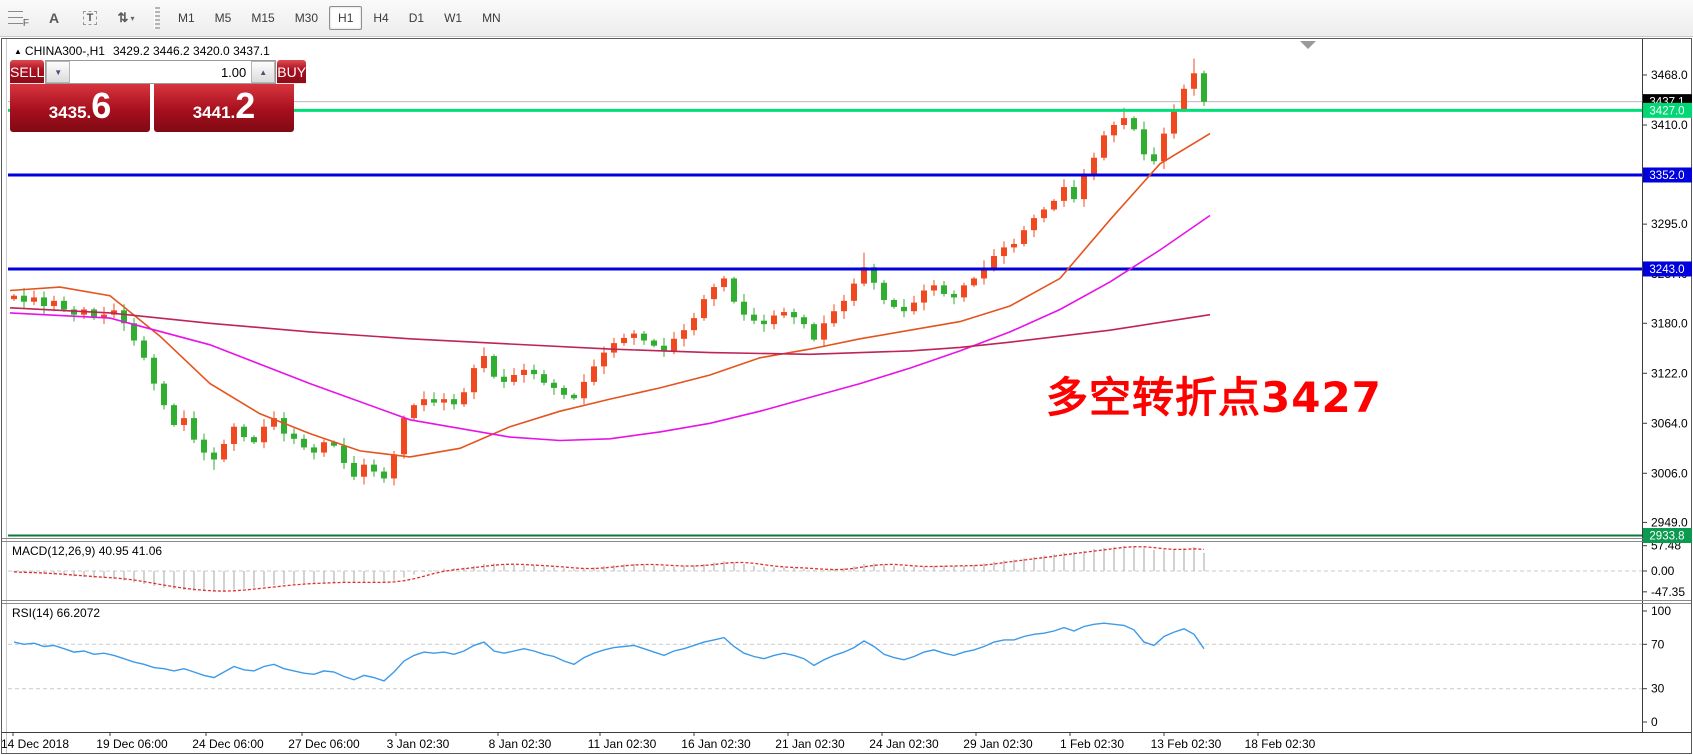  I want to click on svg-text: 24 Jan 02:30, so click(904, 744).